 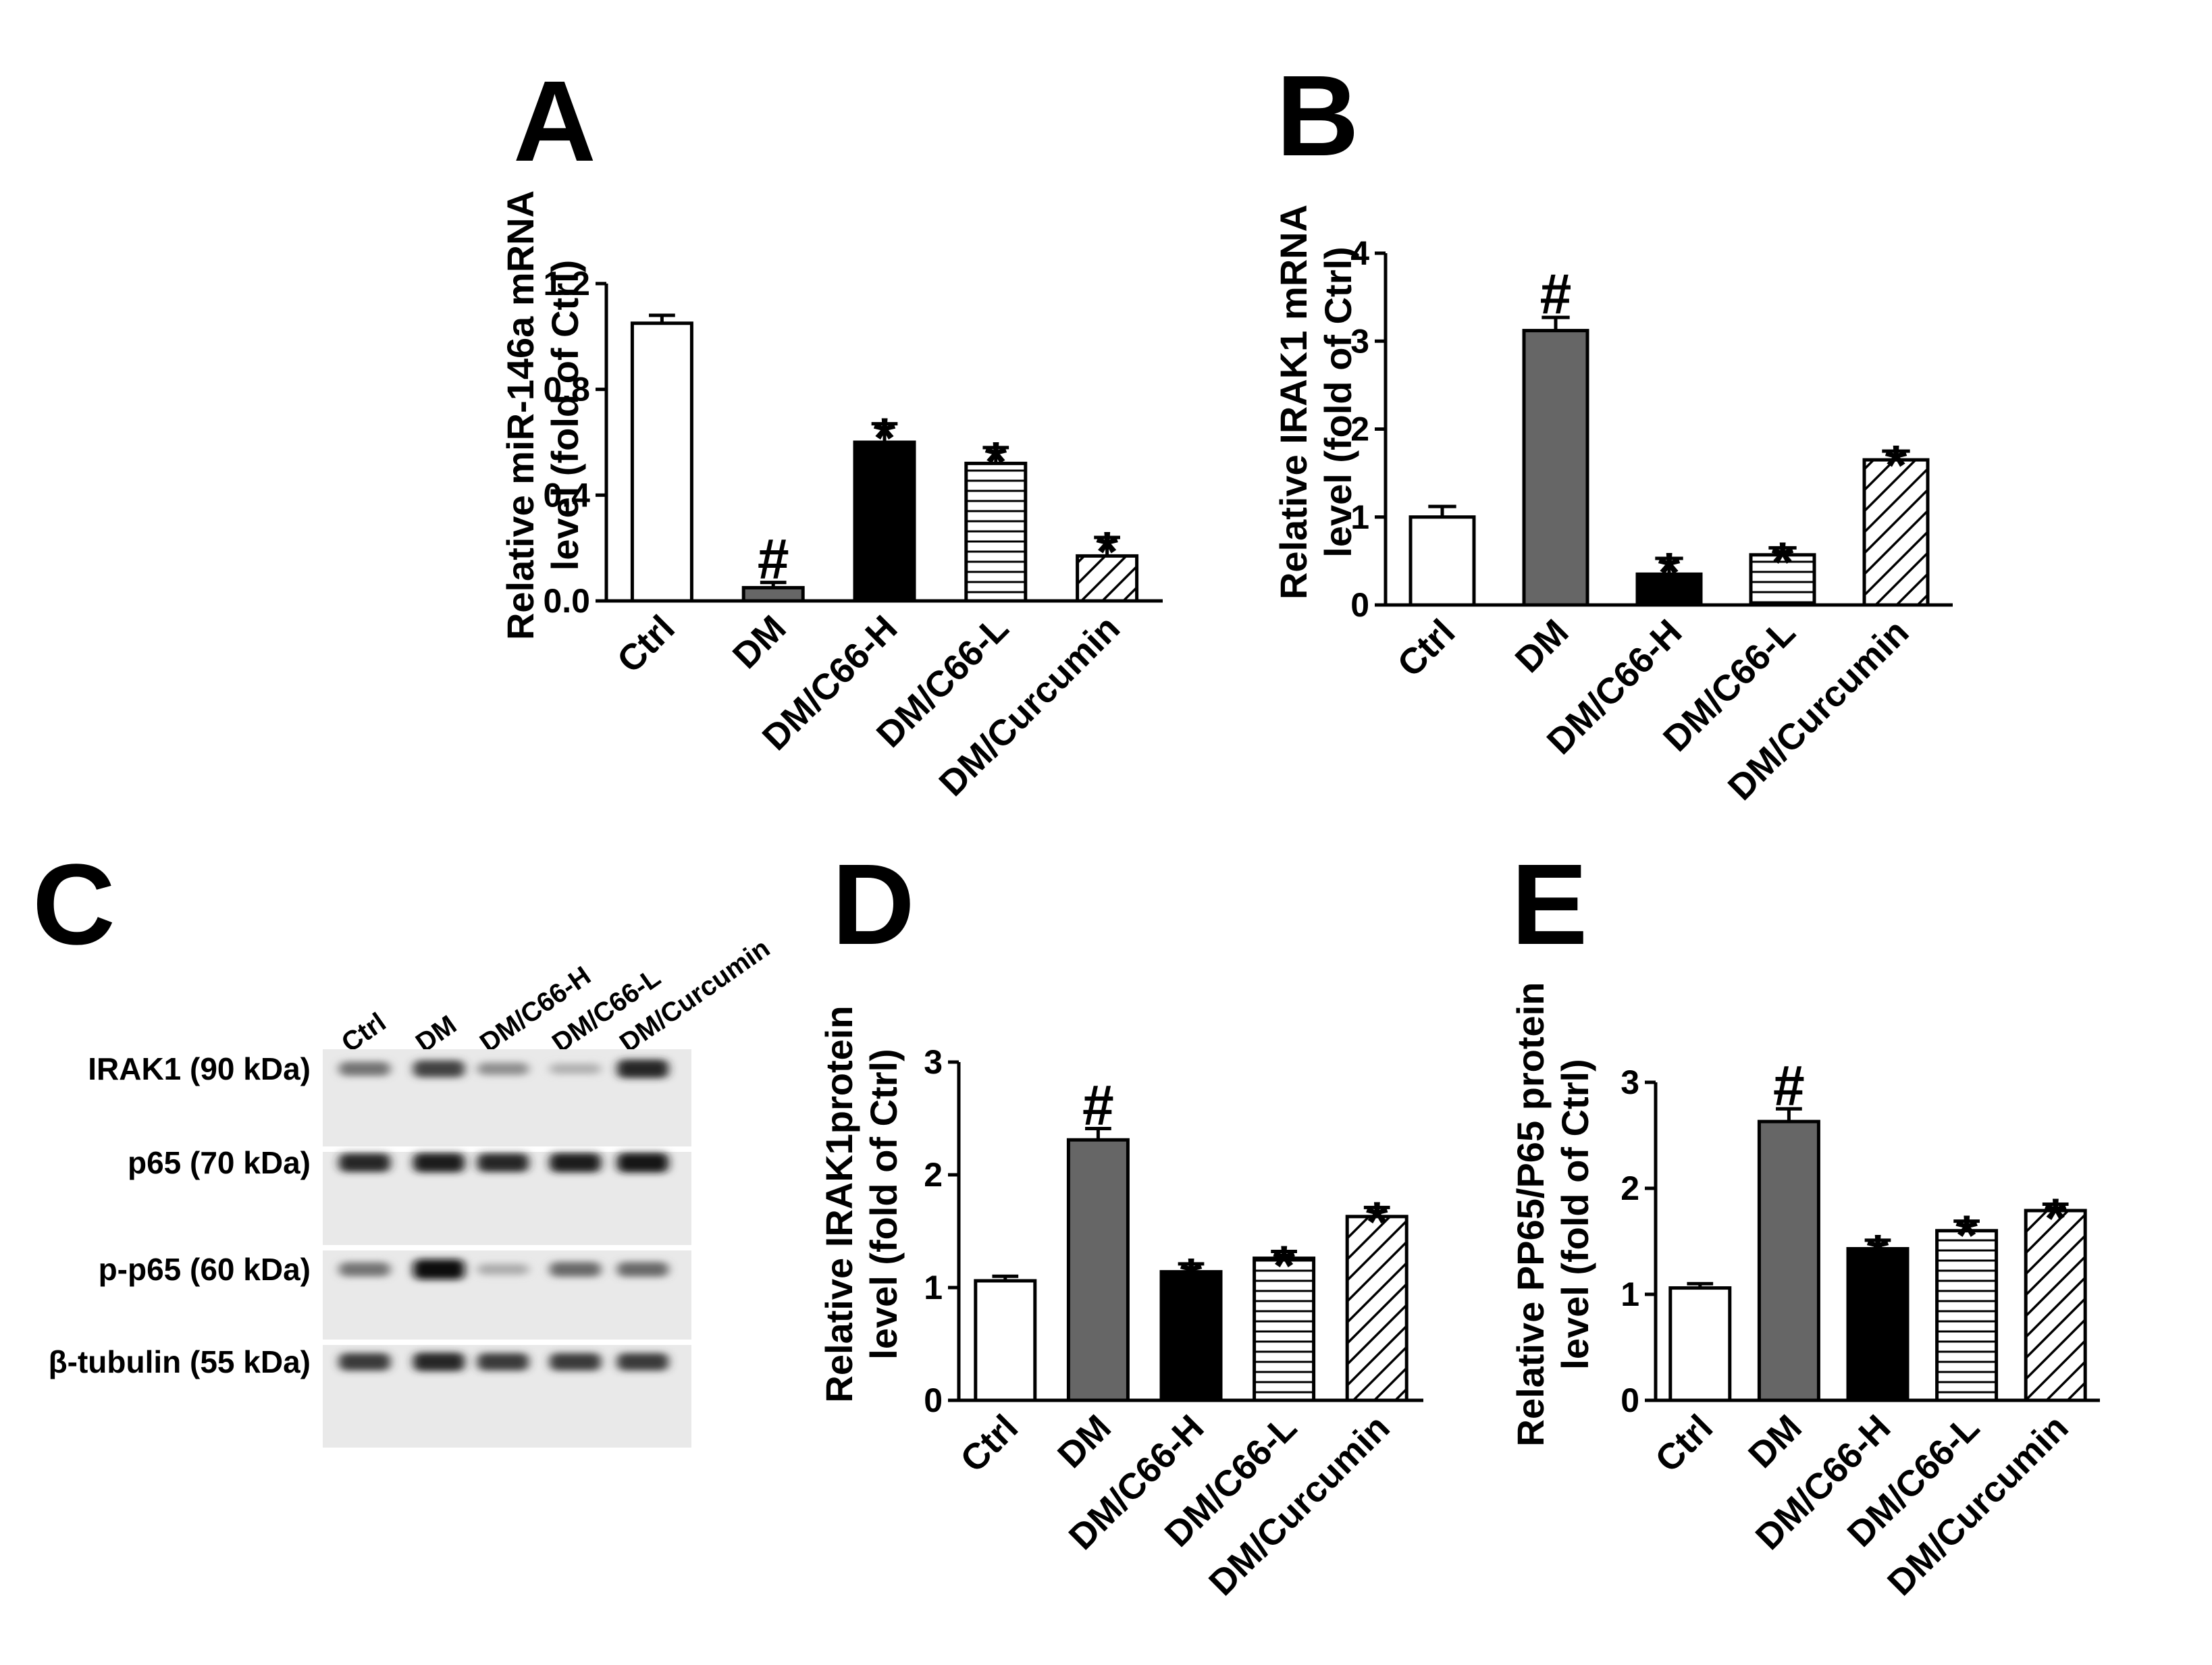 What do you see at coordinates (1293, 402) in the screenshot?
I see `y-axis-title-line: Relative IRAK1 mRNA` at bounding box center [1293, 402].